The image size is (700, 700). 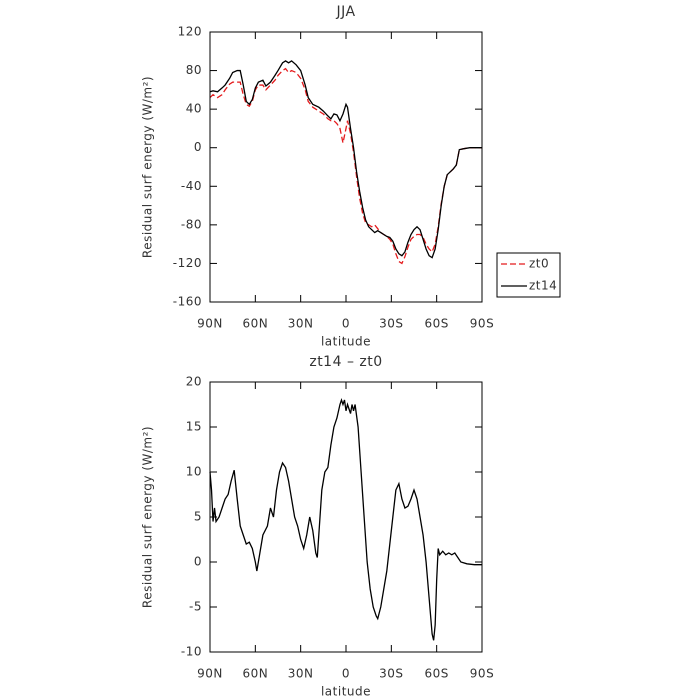 What do you see at coordinates (194, 472) in the screenshot?
I see `y-tick-label: 10` at bounding box center [194, 472].